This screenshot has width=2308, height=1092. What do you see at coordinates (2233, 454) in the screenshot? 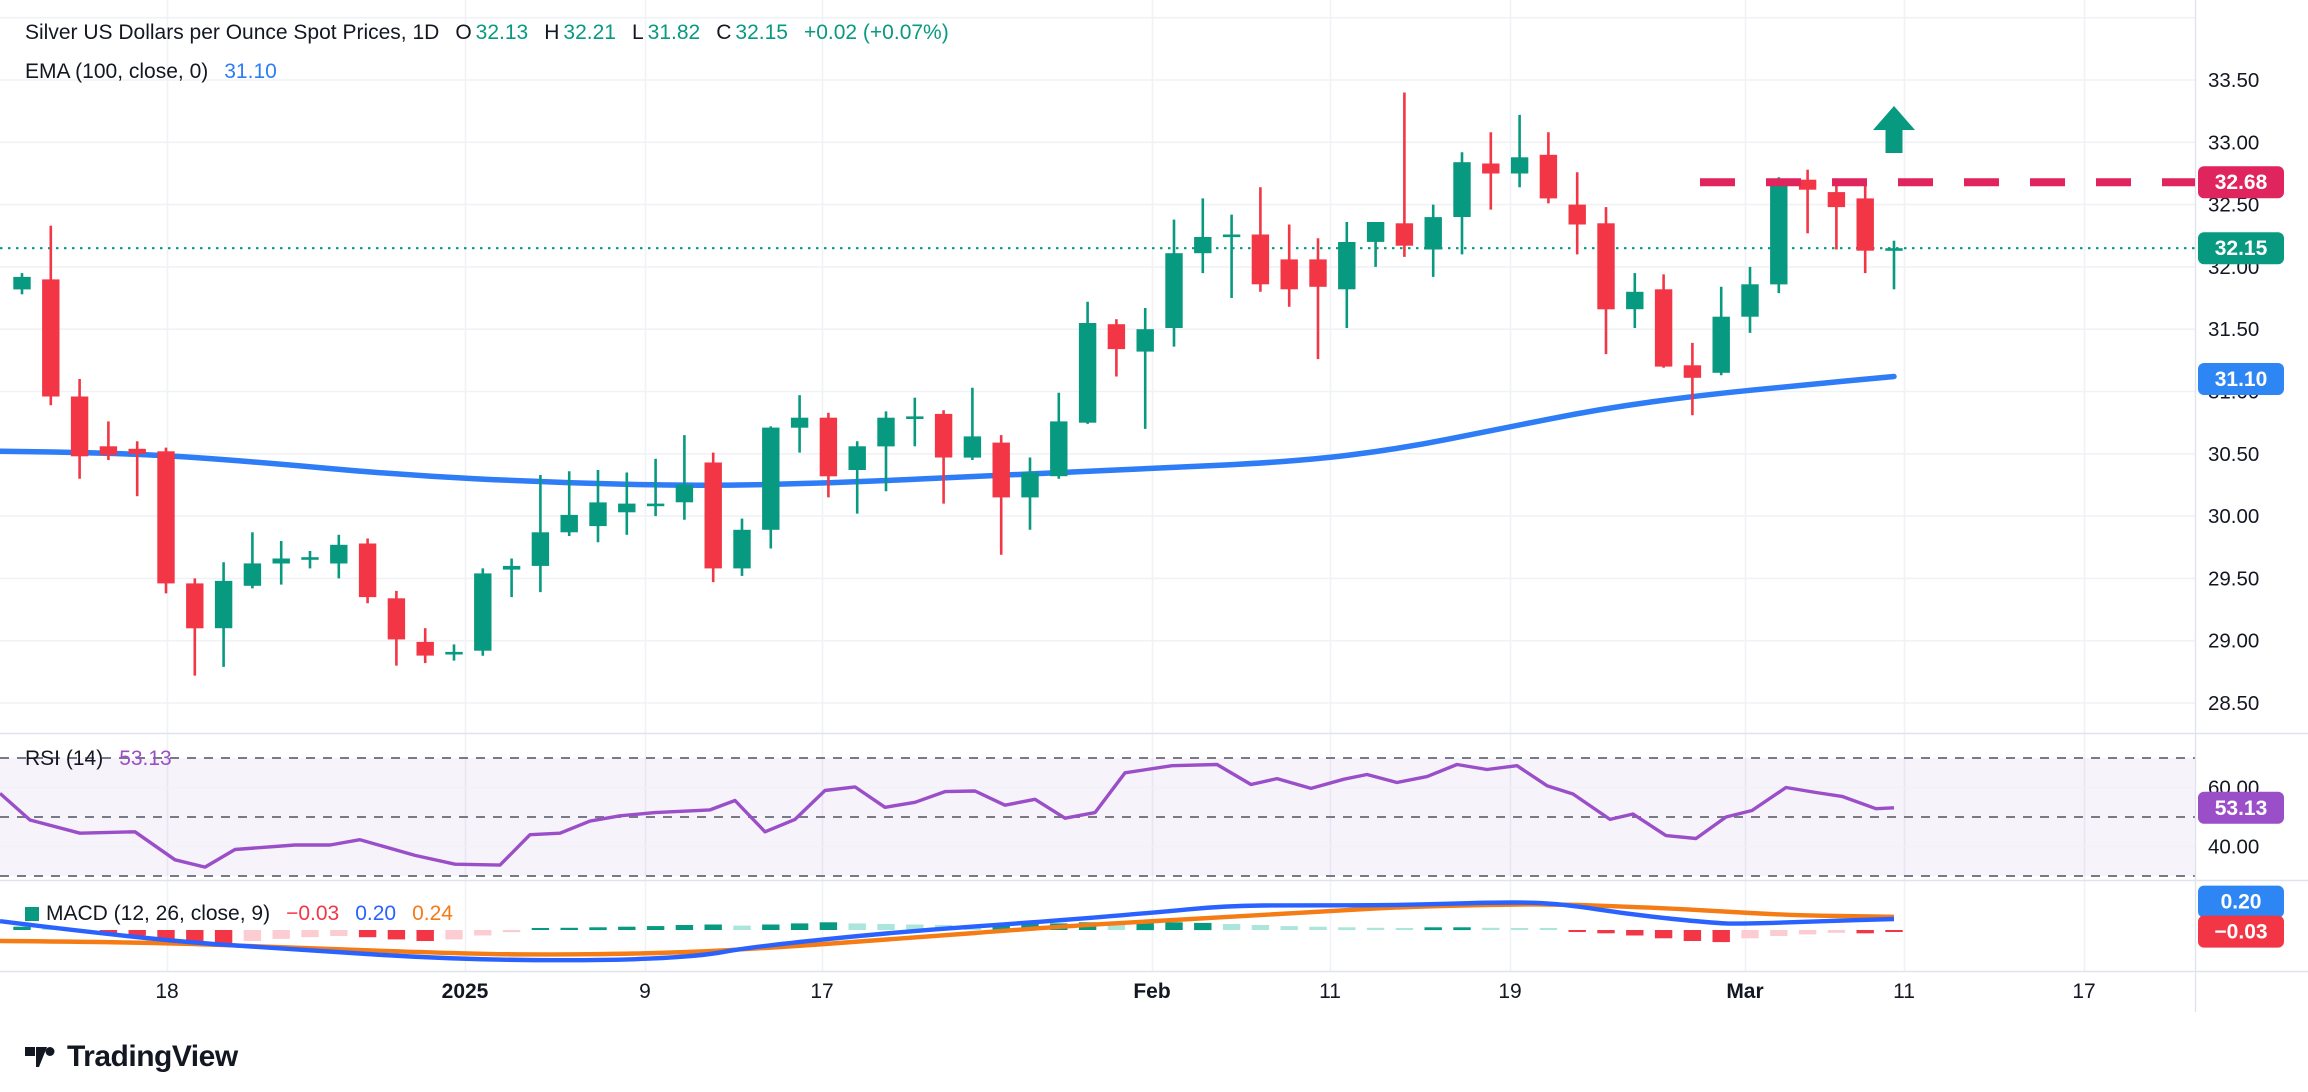
I see `price-tick-30.50: 30.50` at bounding box center [2233, 454].